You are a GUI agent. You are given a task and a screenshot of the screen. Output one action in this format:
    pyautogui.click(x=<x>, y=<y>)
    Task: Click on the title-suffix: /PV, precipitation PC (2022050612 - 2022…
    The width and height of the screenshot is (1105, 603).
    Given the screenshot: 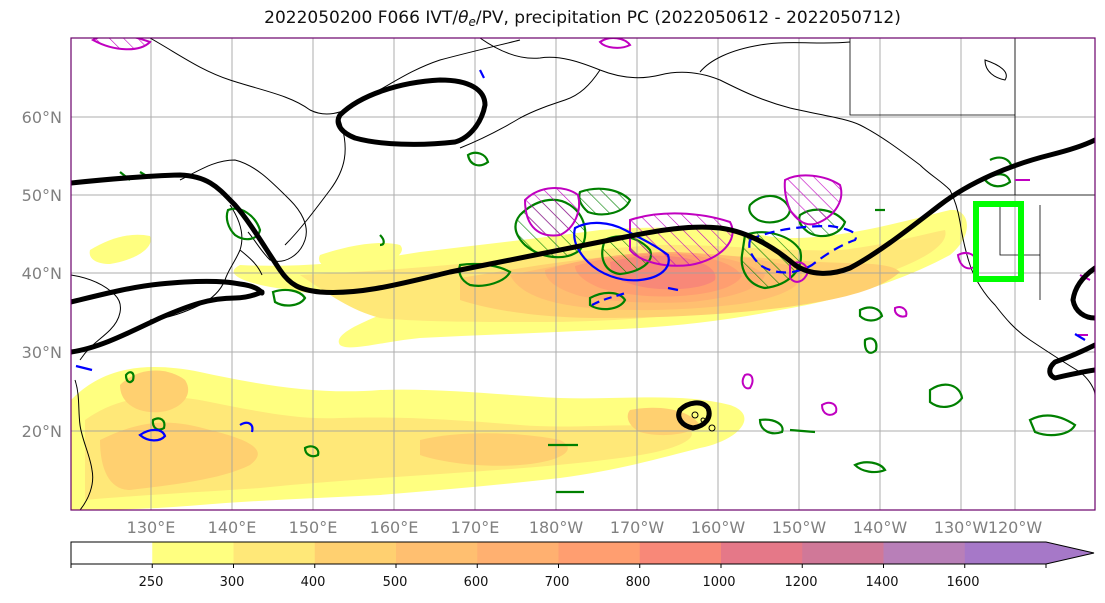 What is the action you would take?
    pyautogui.click(x=688, y=18)
    